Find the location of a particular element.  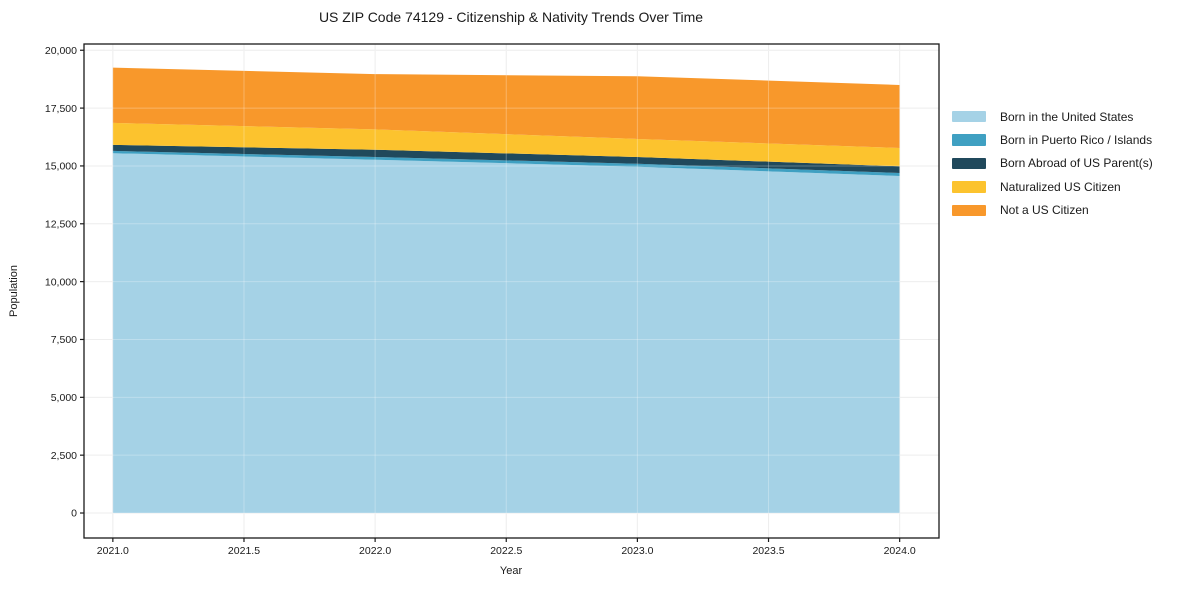

y-tick-label: 2,500 is located at coordinates (64, 456).